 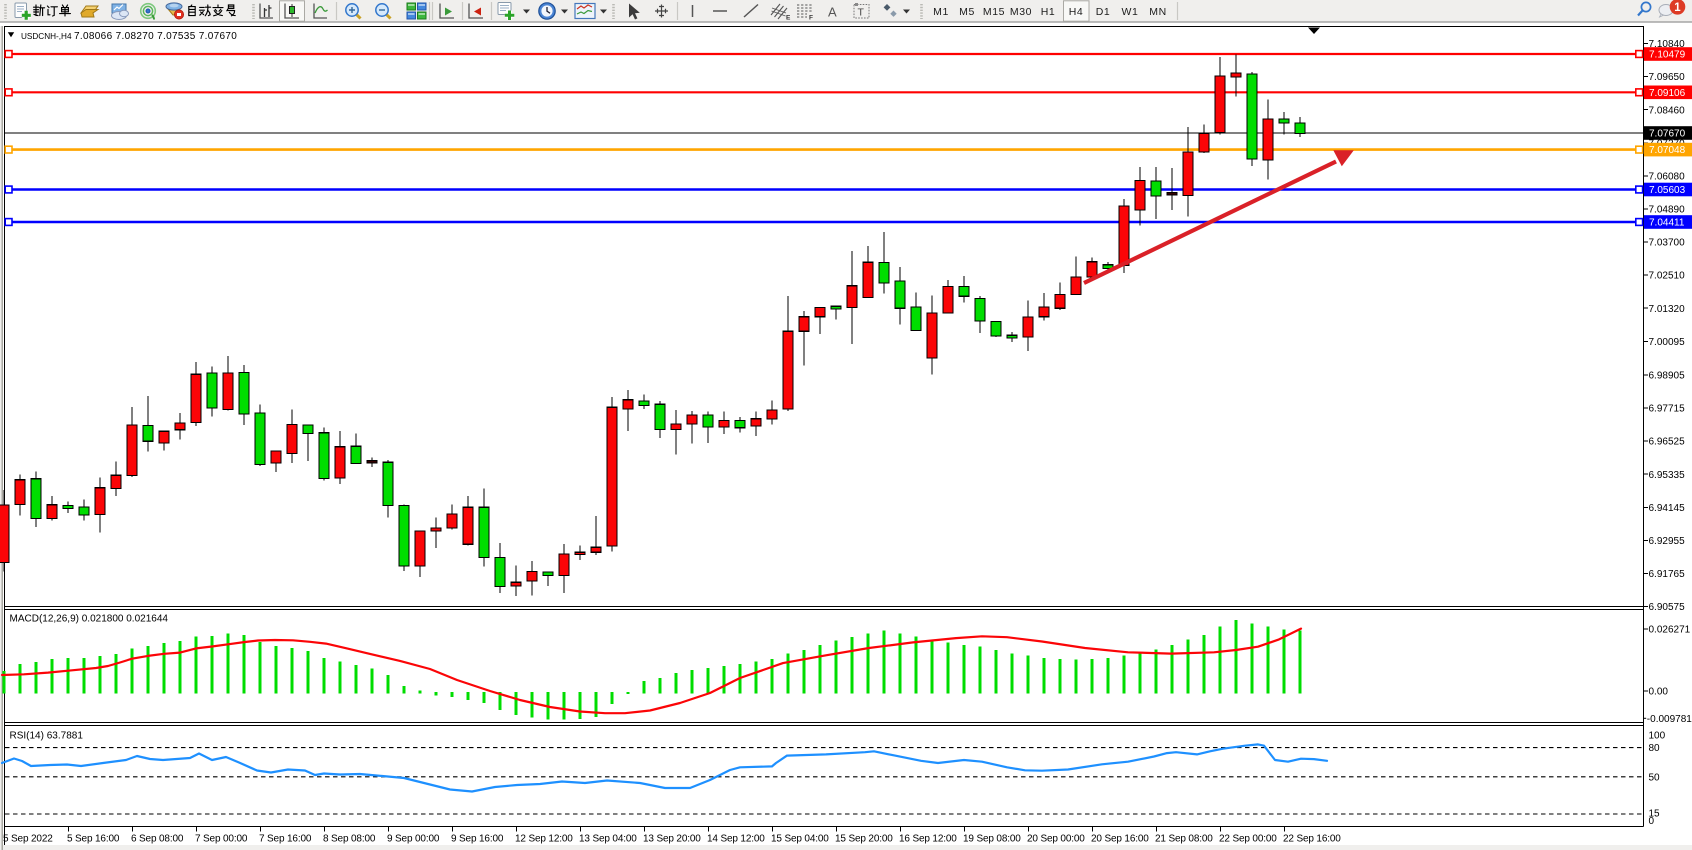 What do you see at coordinates (1076, 12) in the screenshot?
I see `svg-text: H4` at bounding box center [1076, 12].